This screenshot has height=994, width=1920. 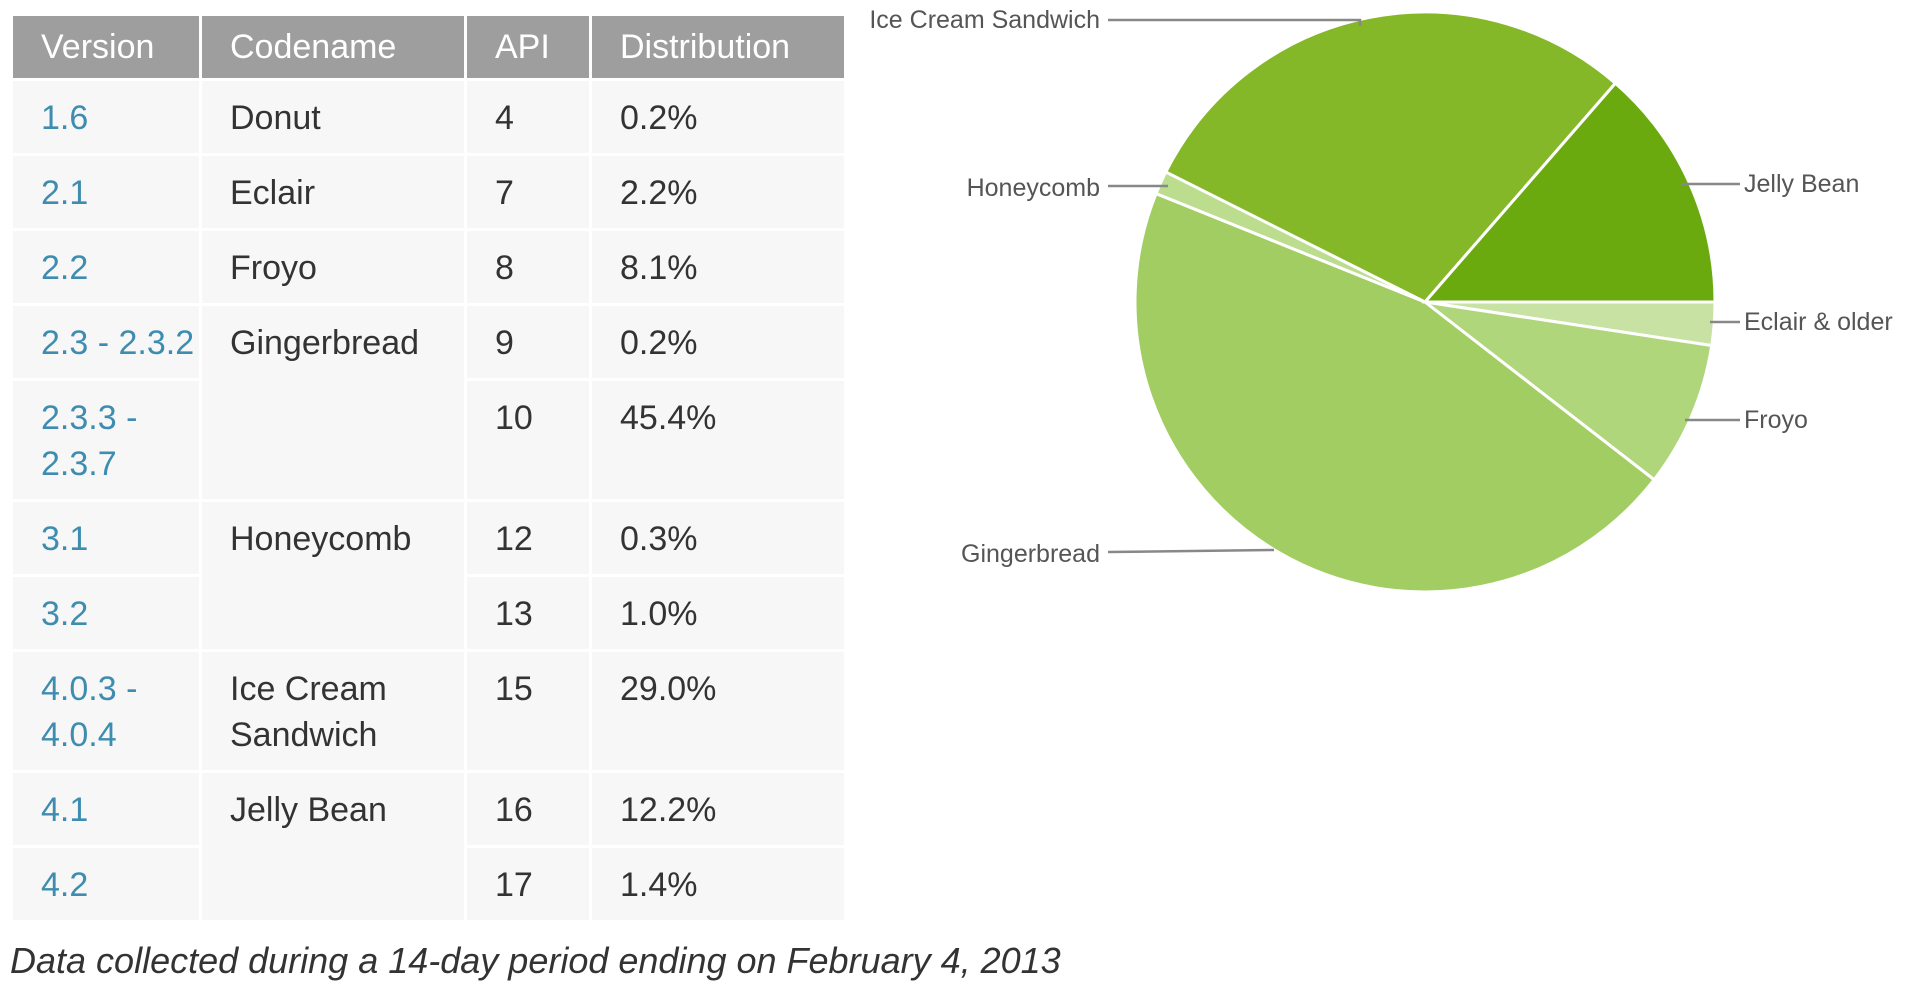 What do you see at coordinates (718, 884) in the screenshot?
I see `distribution-cell: 1.4%` at bounding box center [718, 884].